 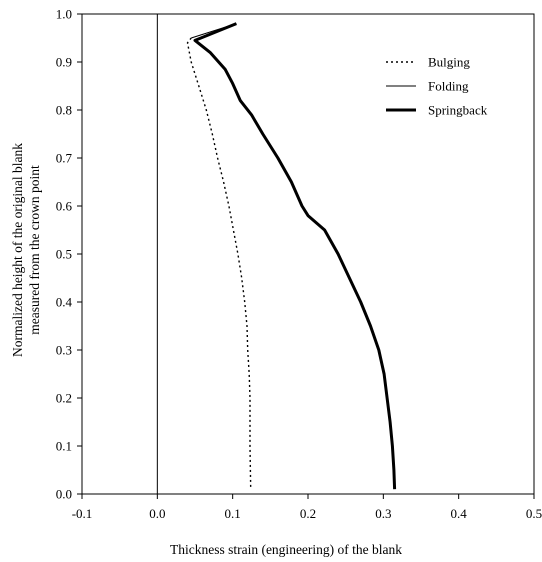 I want to click on legend-label-springback: Springback, so click(x=458, y=110).